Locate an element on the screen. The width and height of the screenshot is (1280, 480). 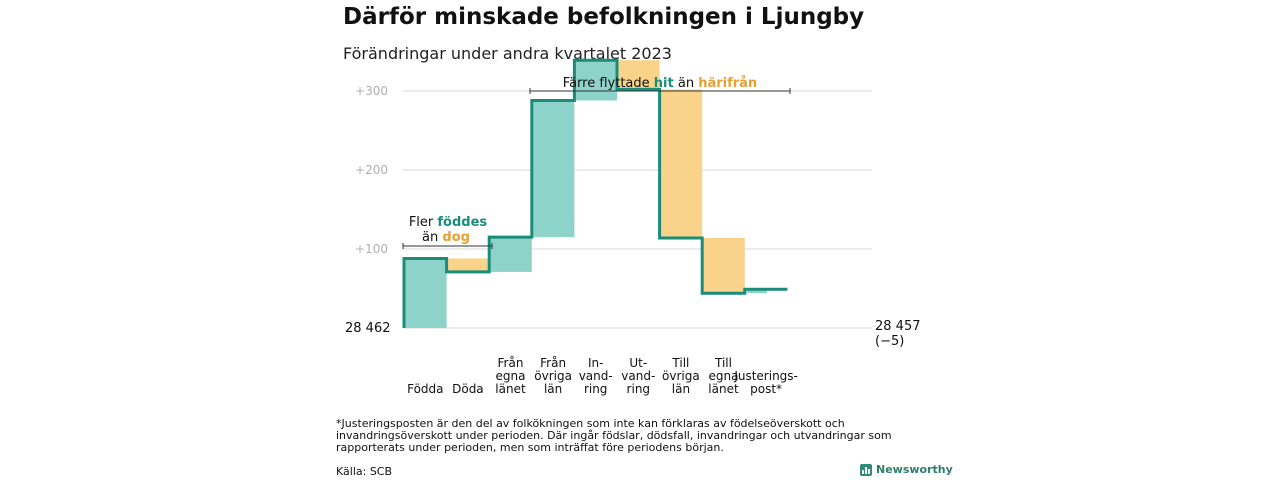
annotation-migration-part: härifrån is located at coordinates (727, 83).